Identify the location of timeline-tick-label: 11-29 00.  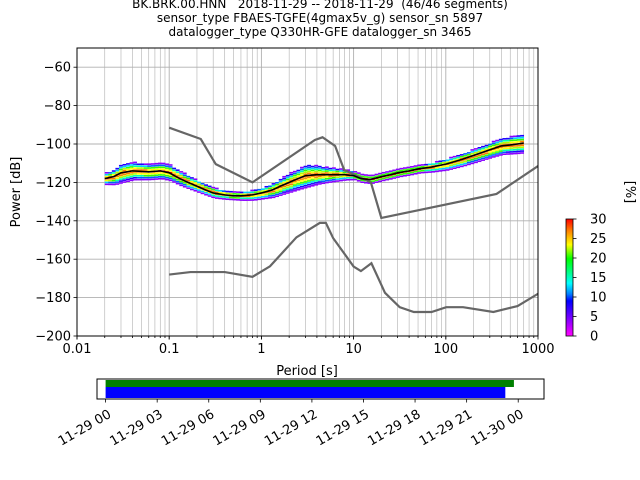
(85, 428).